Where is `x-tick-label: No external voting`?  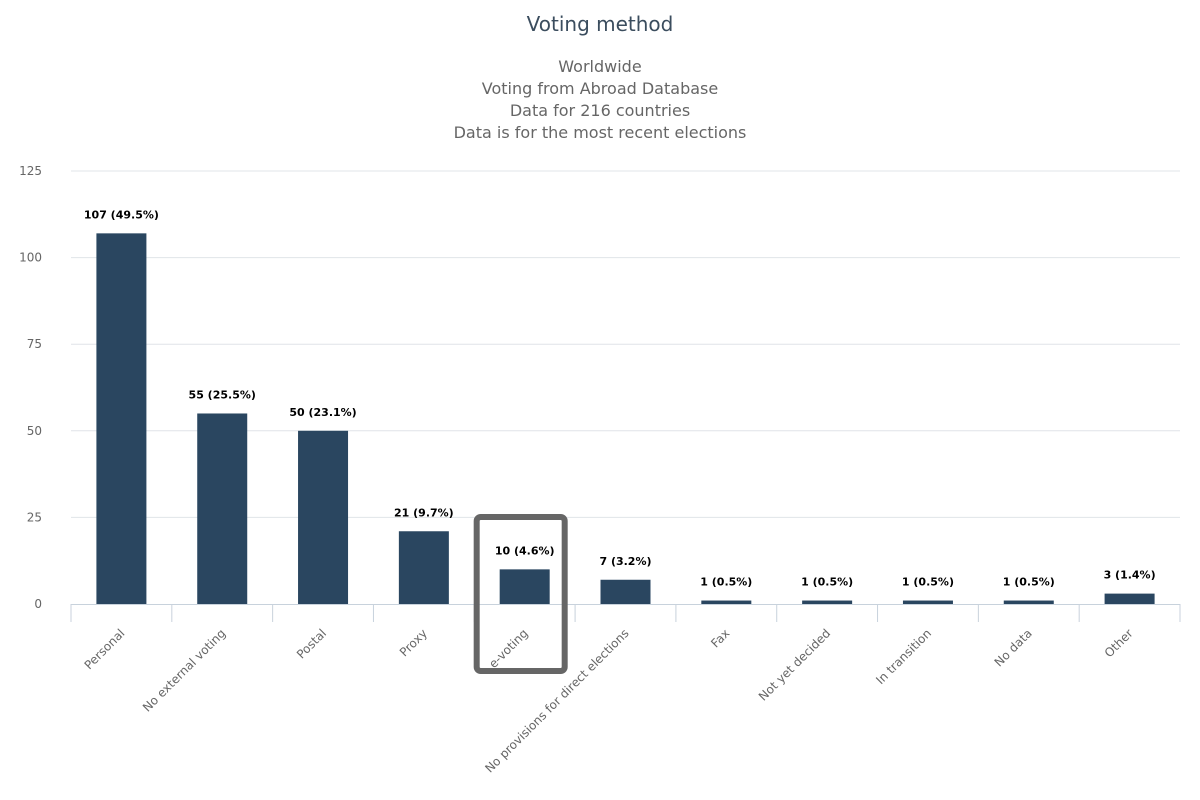
x-tick-label: No external voting is located at coordinates (184, 670).